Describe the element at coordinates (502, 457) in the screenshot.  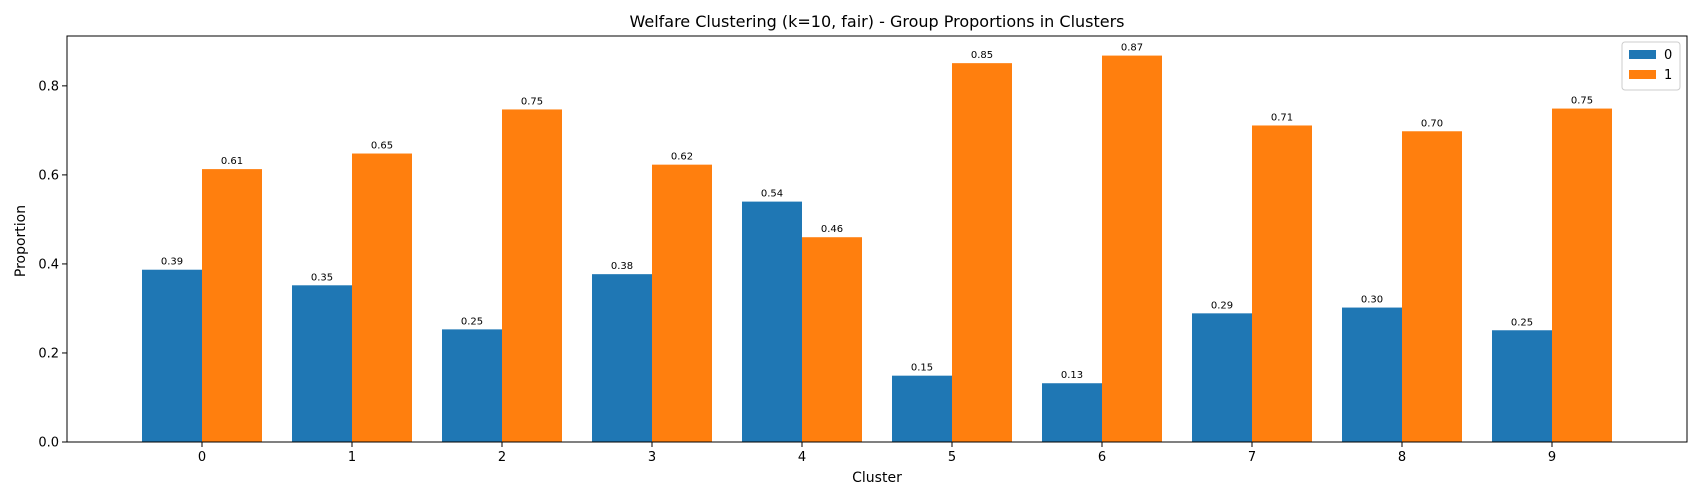
I see `x-tick-label: 2` at that location.